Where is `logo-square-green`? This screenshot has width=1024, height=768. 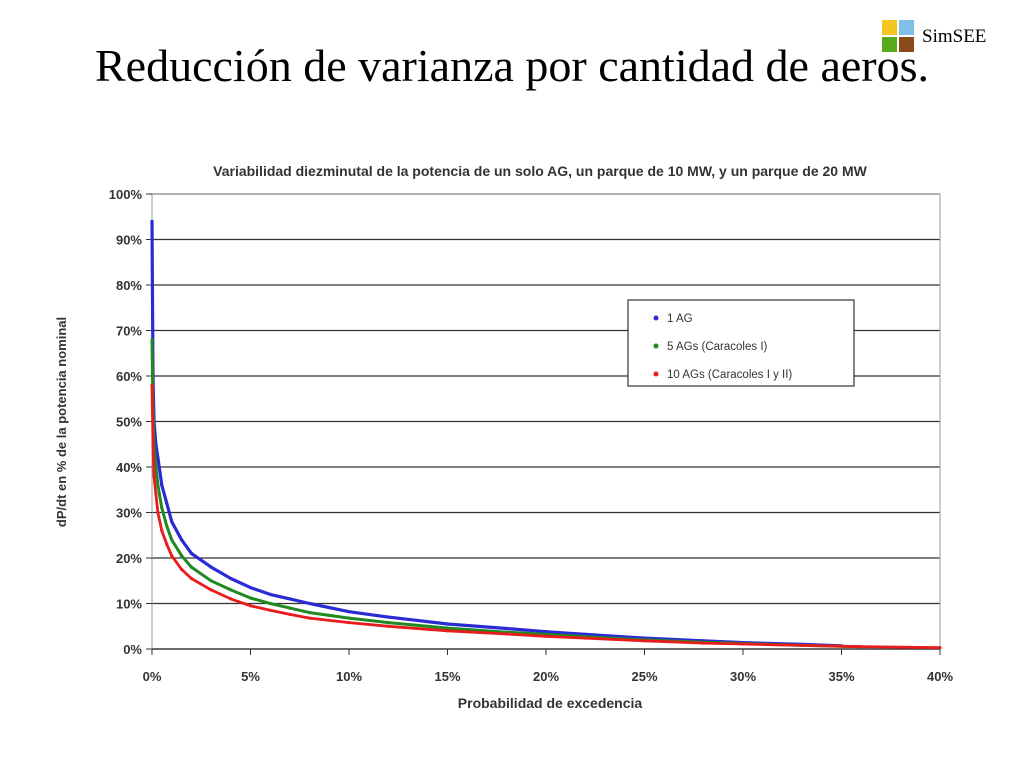
logo-square-green is located at coordinates (889, 44).